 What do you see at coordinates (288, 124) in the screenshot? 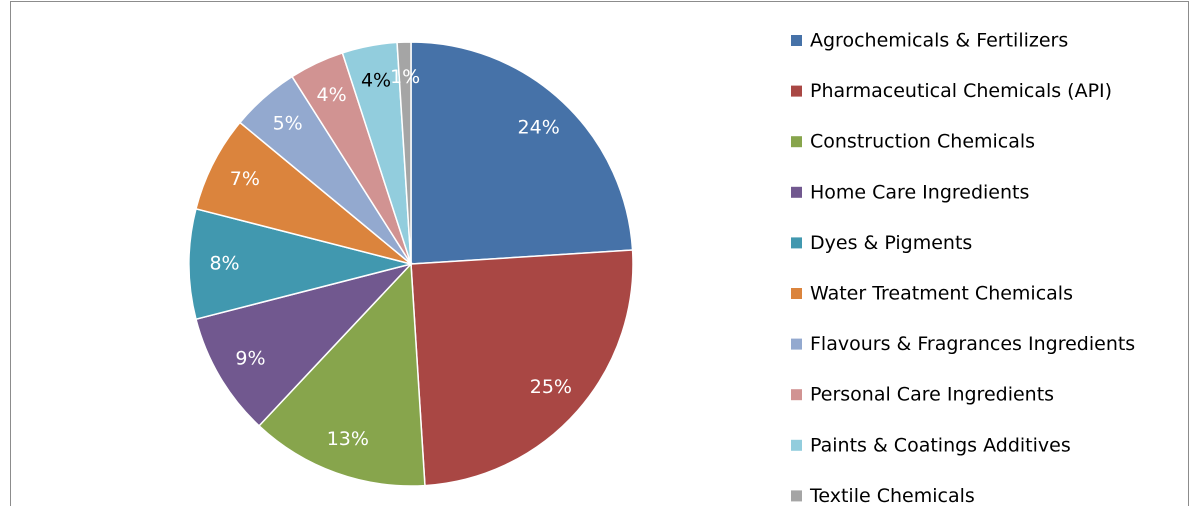
I see `data-label: 5%` at bounding box center [288, 124].